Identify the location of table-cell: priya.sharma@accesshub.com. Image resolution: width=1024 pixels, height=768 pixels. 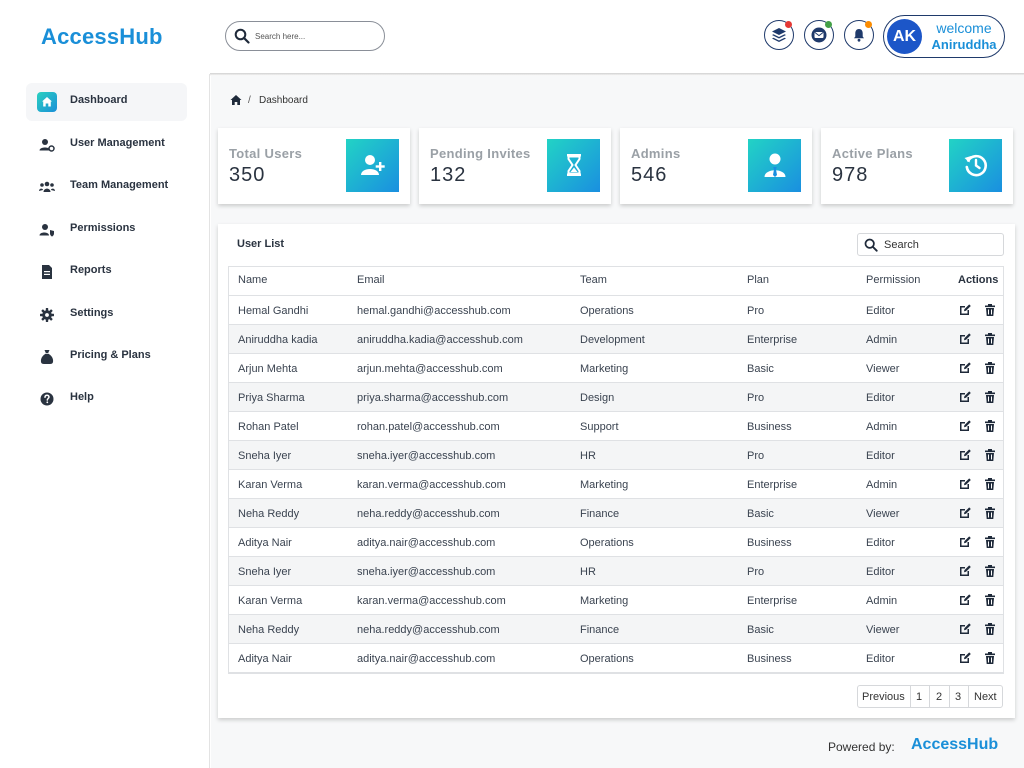
(433, 398).